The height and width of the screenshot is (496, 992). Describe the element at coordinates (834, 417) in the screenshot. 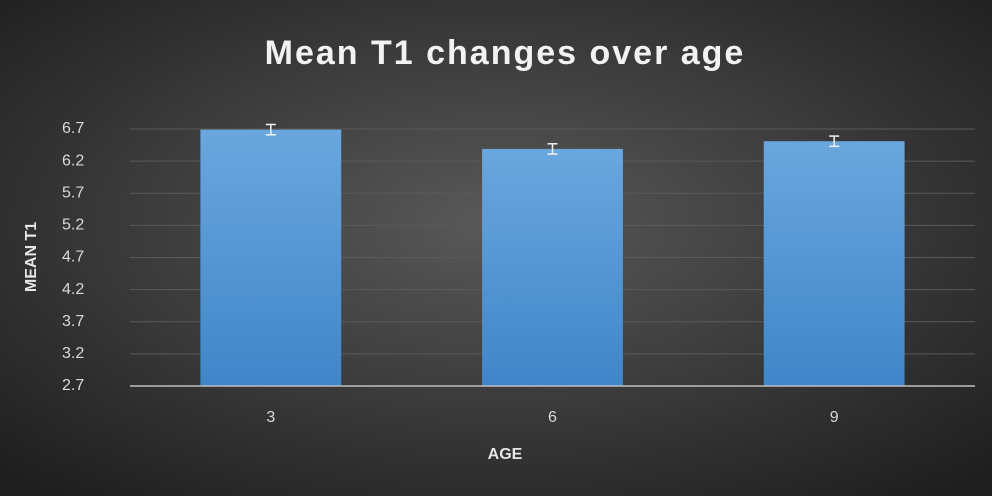

I see `x-tick-label: 9` at that location.